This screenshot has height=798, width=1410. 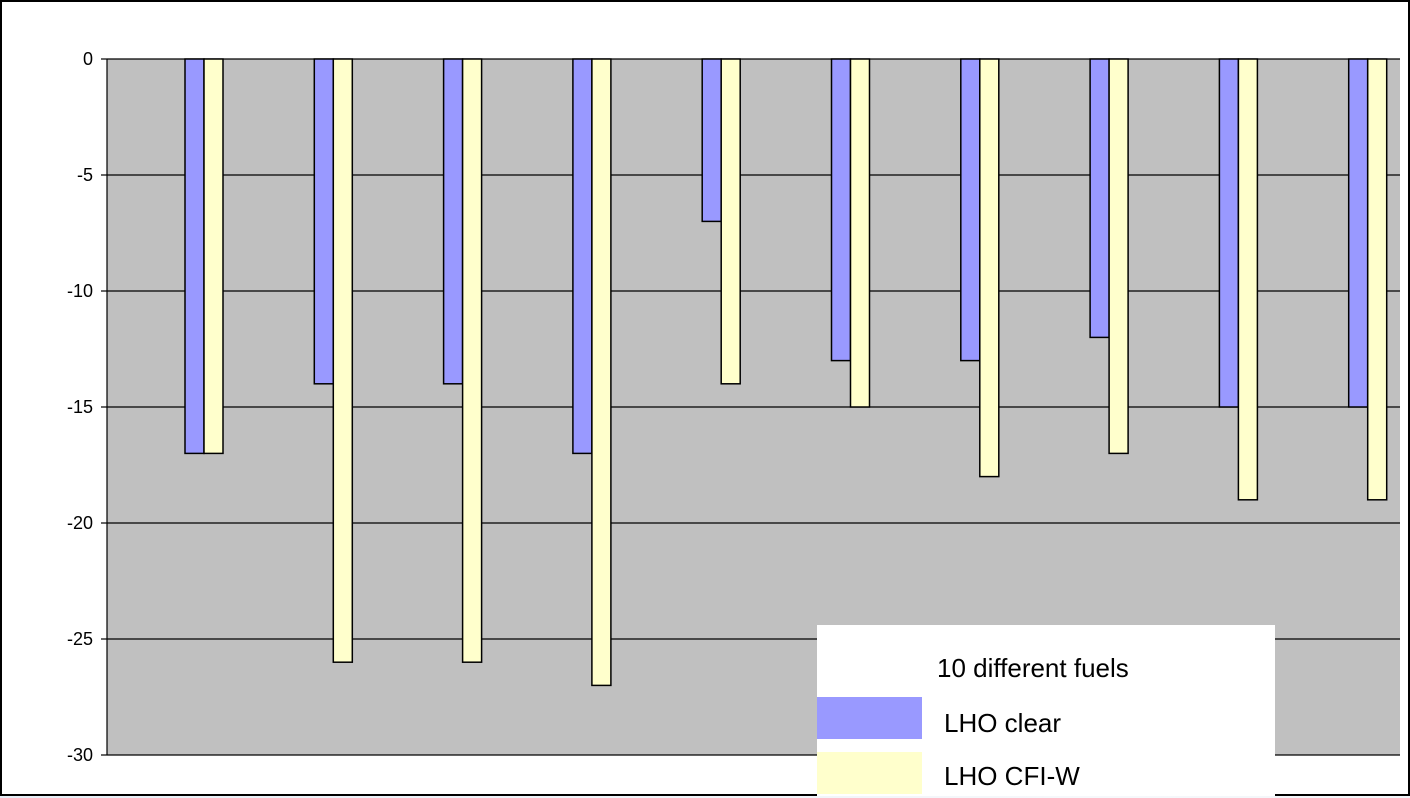 What do you see at coordinates (1012, 776) in the screenshot?
I see `legend-label-lho-cfi-w: LHO CFI-W` at bounding box center [1012, 776].